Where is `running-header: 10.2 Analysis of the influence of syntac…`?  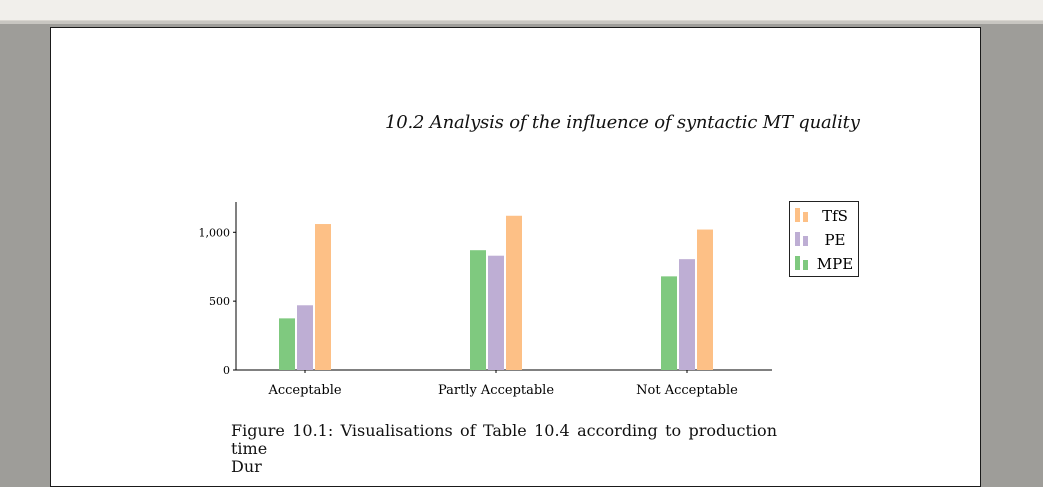 running-header: 10.2 Analysis of the influence of syntac… is located at coordinates (622, 122).